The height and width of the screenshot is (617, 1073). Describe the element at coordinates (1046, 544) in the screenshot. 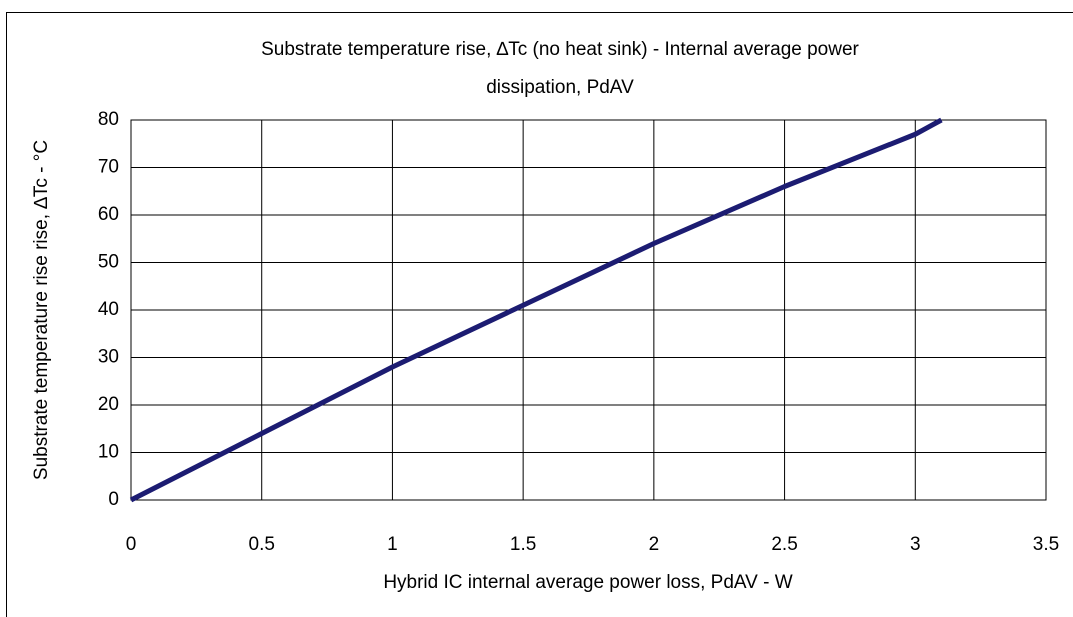

I see `x-tick-label: 3.5` at that location.